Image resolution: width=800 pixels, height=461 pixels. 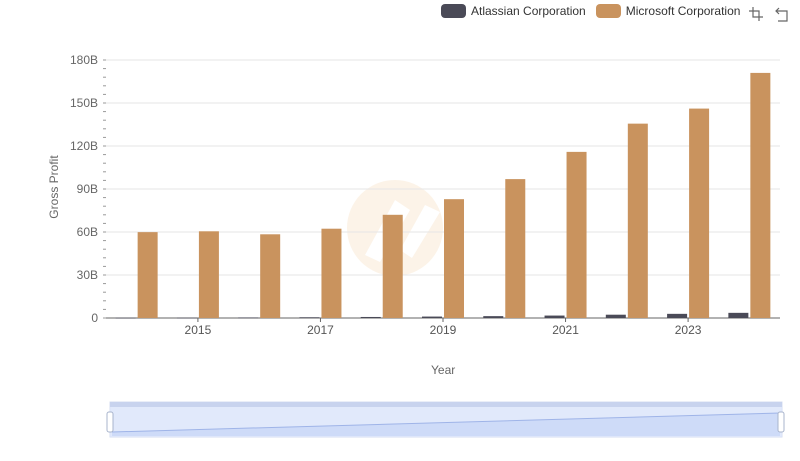 What do you see at coordinates (84, 146) in the screenshot?
I see `y-tick-label: 120B` at bounding box center [84, 146].